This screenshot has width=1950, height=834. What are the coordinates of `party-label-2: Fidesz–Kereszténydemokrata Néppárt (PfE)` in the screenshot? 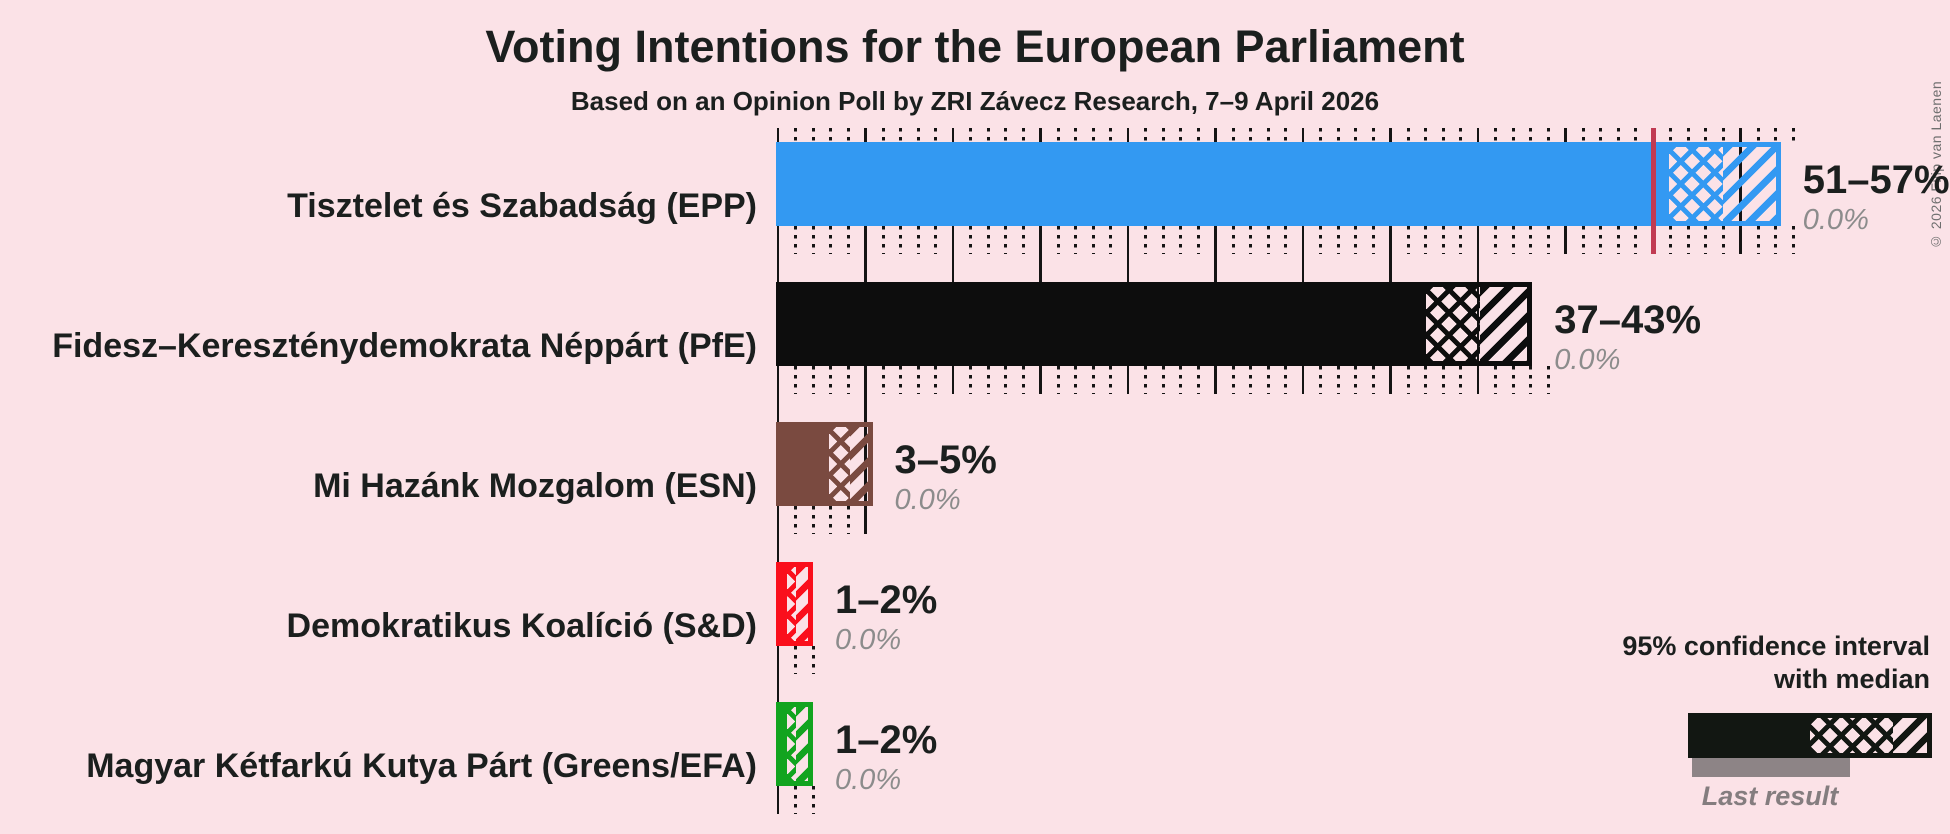 It's located at (404, 346).